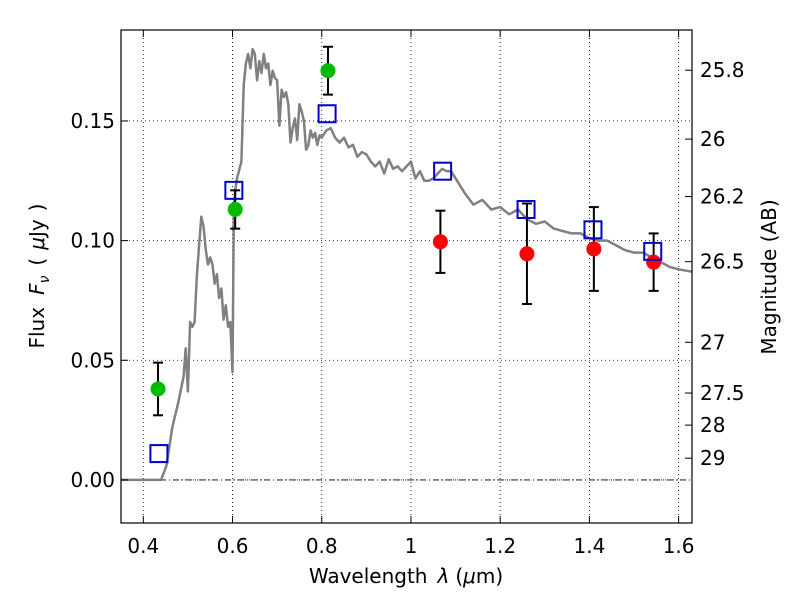  What do you see at coordinates (92, 241) in the screenshot?
I see `y-tick-label: 0.10` at bounding box center [92, 241].